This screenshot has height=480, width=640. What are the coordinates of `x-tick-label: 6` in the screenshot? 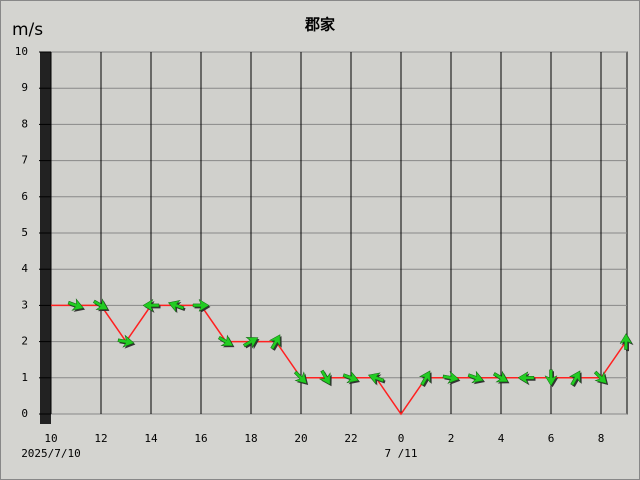 It's located at (551, 438).